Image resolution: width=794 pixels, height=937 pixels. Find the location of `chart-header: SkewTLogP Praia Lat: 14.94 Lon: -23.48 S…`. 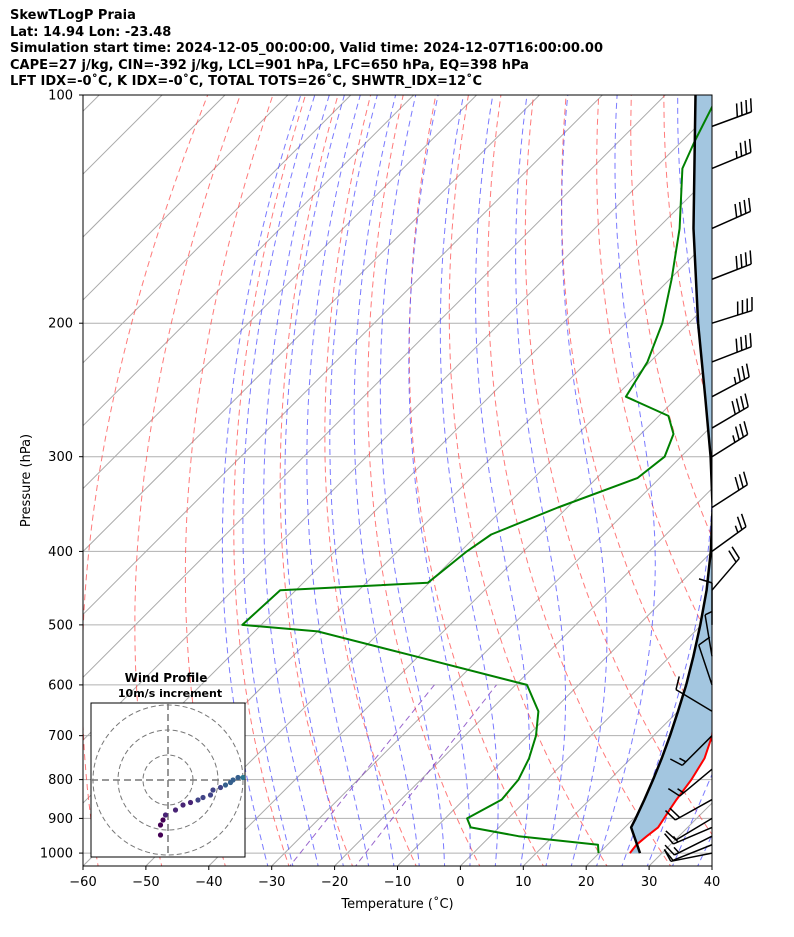

chart-header: SkewTLogP Praia Lat: 14.94 Lon: -23.48 S… is located at coordinates (306, 49).